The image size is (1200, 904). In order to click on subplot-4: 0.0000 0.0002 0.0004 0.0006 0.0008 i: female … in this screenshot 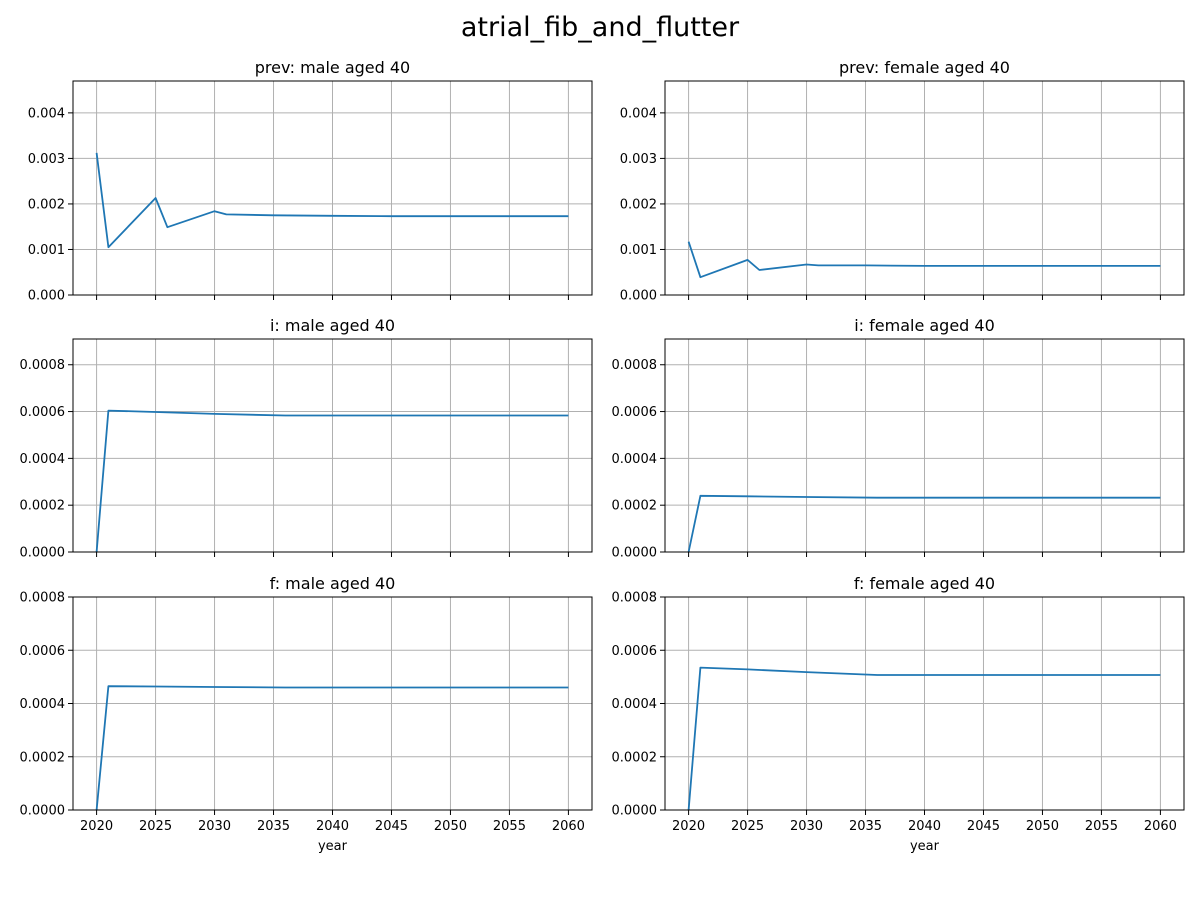, I will do `click(898, 438)`.